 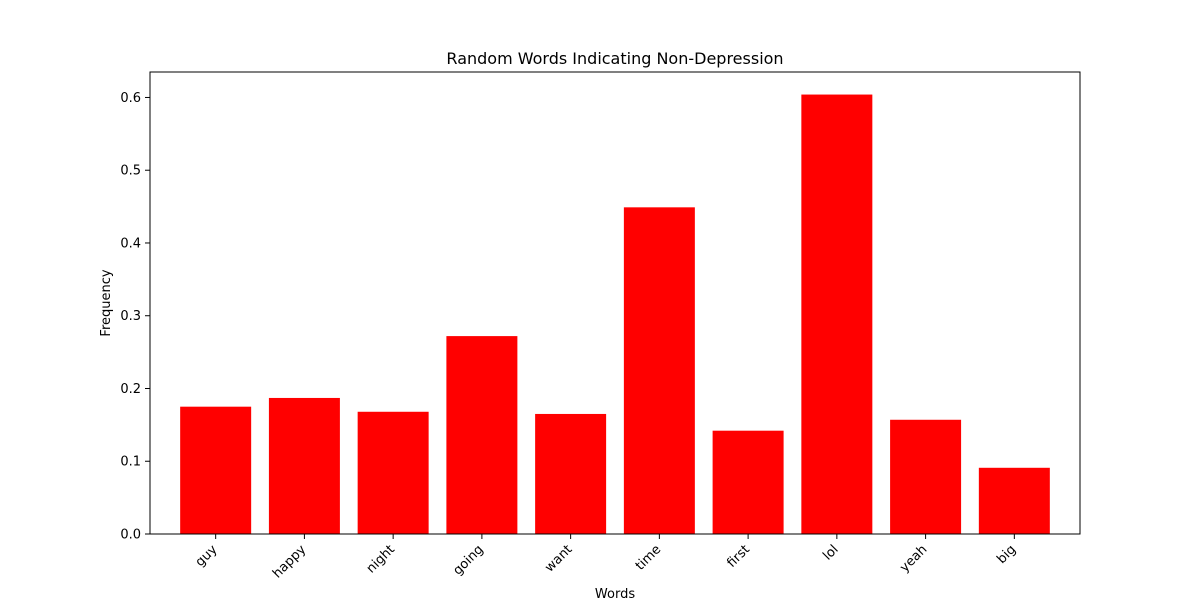 What do you see at coordinates (130, 316) in the screenshot?
I see `y-tick-label: 0.3` at bounding box center [130, 316].